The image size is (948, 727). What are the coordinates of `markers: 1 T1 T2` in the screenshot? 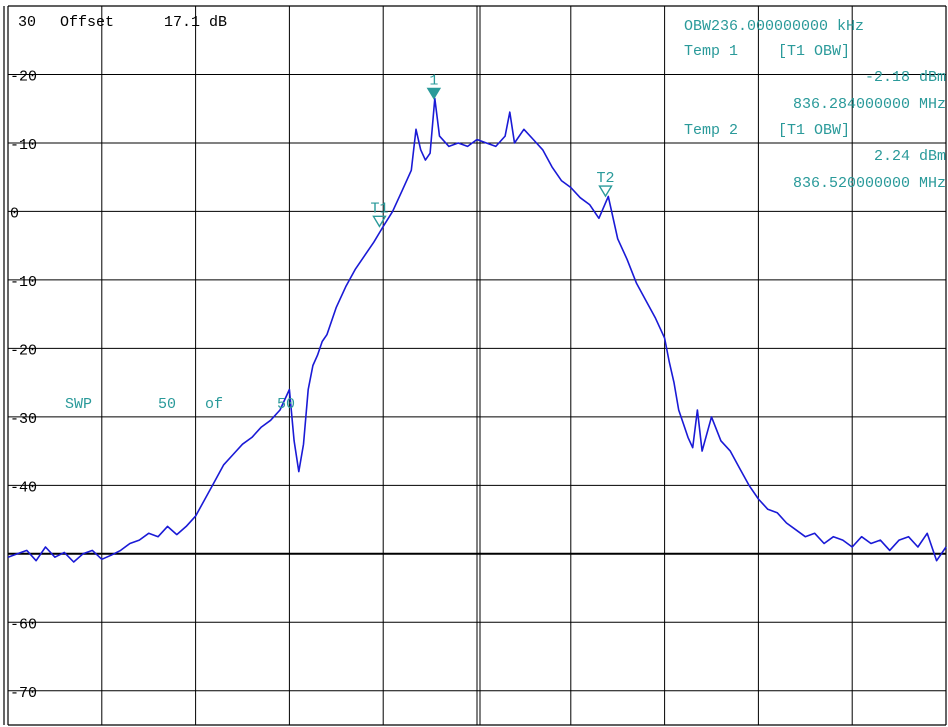 It's located at (492, 150).